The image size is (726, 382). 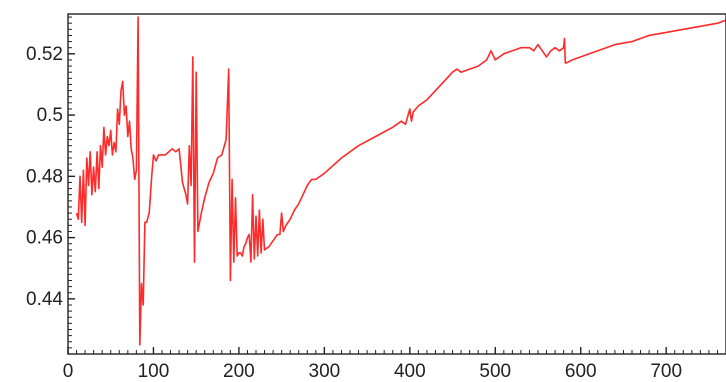 I want to click on y-tick-label: 0.48, so click(x=44, y=176).